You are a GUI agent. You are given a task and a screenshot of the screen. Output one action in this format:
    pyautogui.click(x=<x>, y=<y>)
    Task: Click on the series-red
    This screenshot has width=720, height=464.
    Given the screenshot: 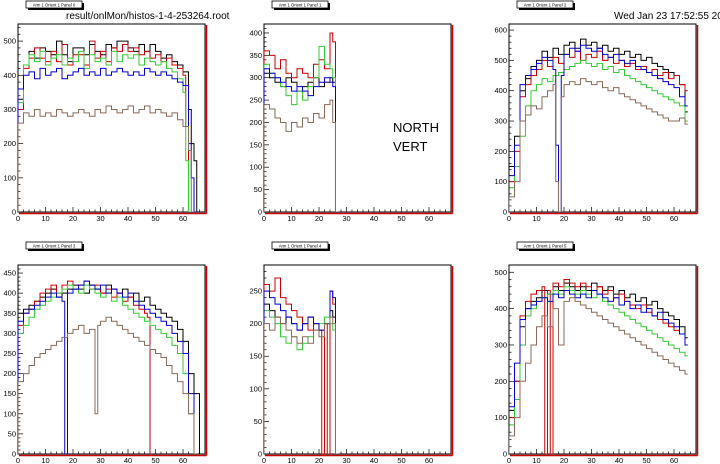 What is the action you would take?
    pyautogui.click(x=301, y=365)
    